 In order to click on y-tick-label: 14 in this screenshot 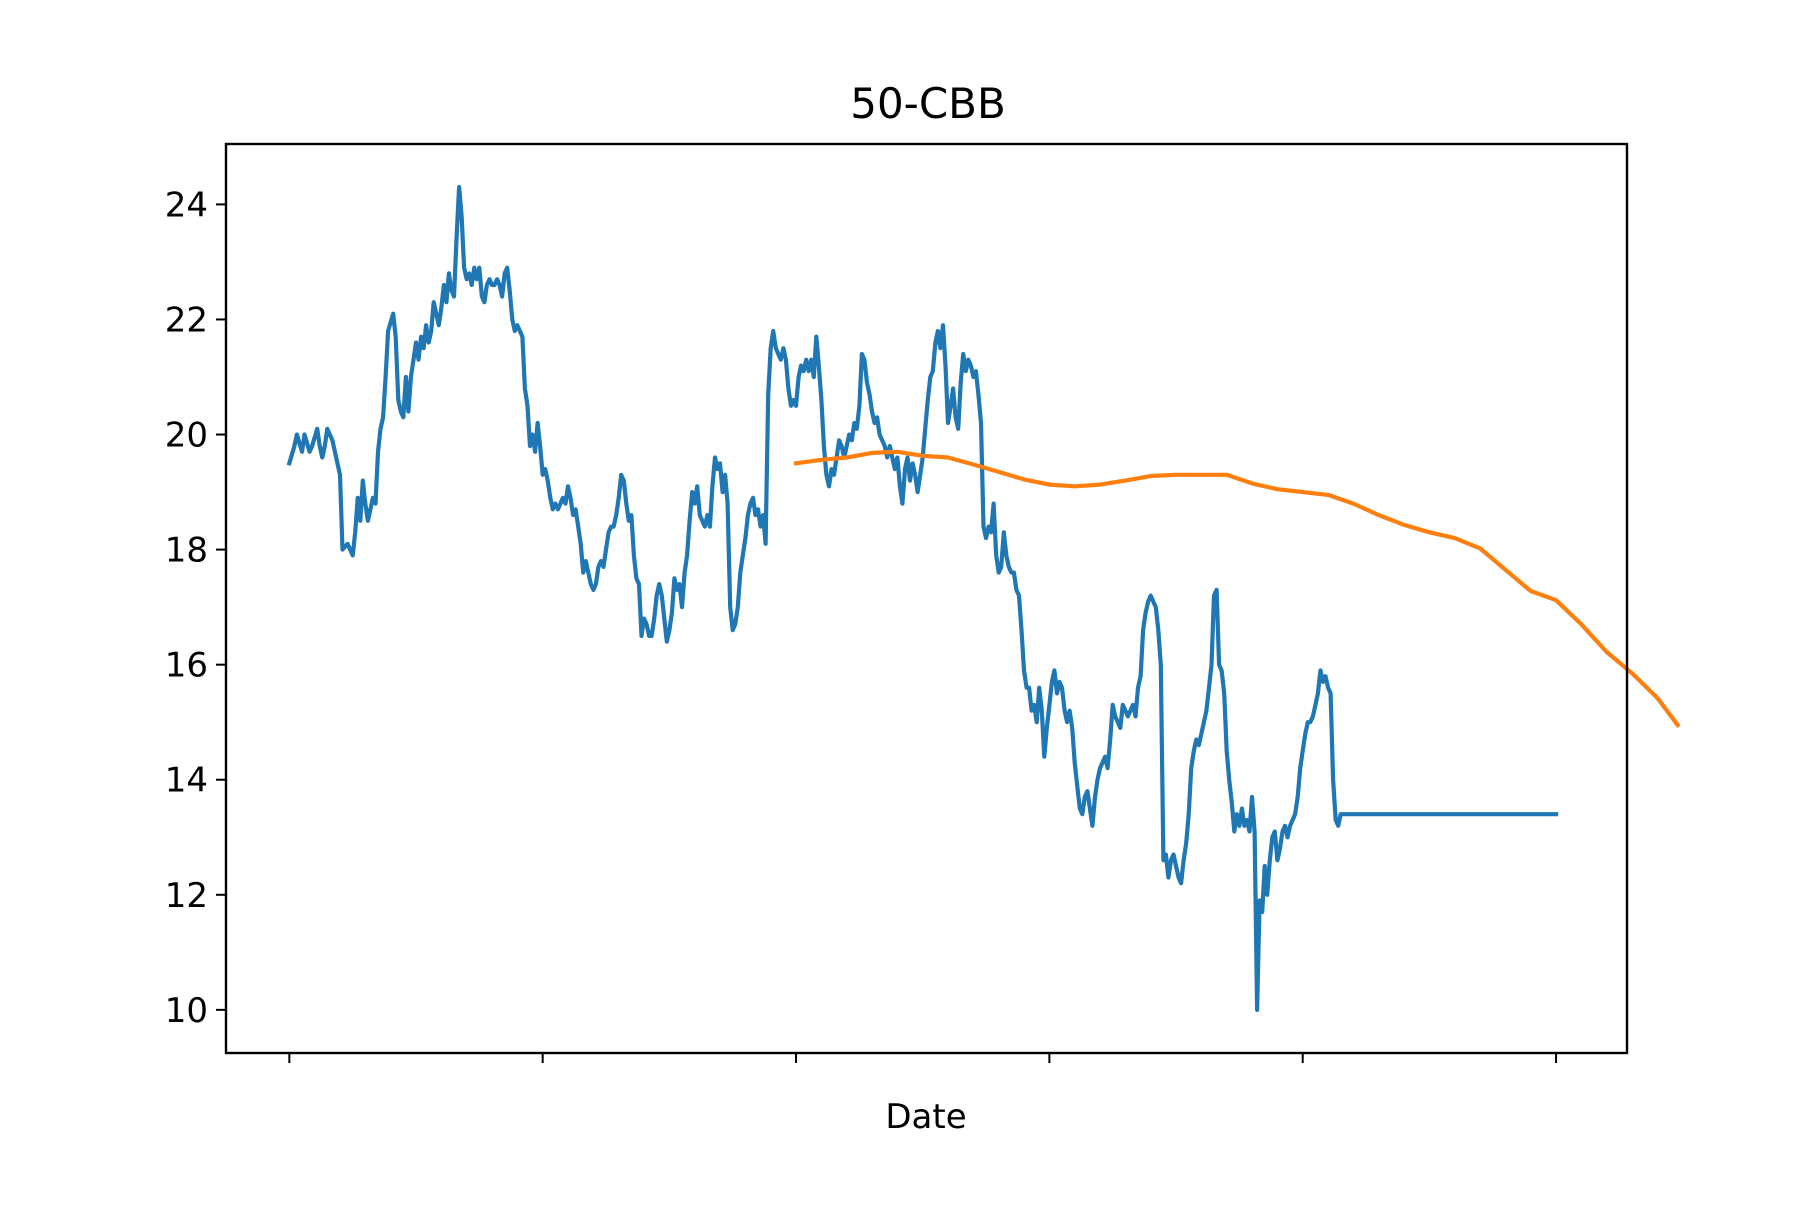, I will do `click(186, 781)`.